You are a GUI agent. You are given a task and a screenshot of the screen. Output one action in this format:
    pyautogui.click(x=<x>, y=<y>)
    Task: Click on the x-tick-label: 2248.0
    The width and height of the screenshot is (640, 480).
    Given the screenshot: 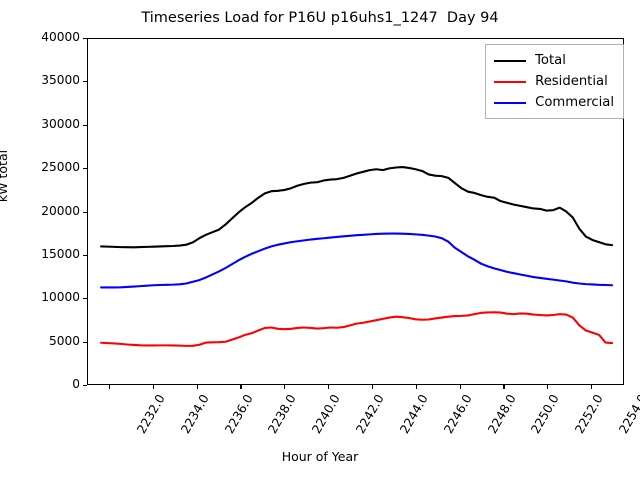 What is the action you would take?
    pyautogui.click(x=501, y=414)
    